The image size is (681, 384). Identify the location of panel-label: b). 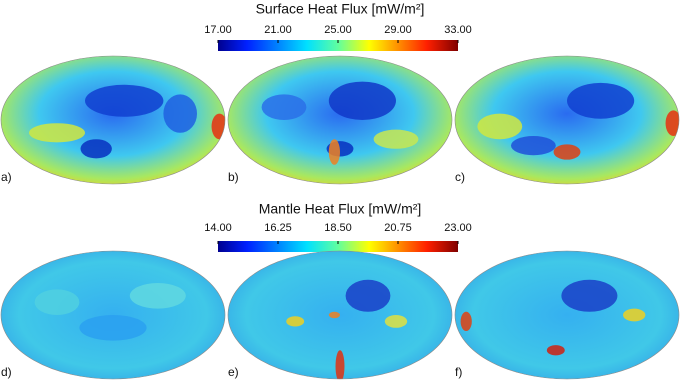
(233, 177).